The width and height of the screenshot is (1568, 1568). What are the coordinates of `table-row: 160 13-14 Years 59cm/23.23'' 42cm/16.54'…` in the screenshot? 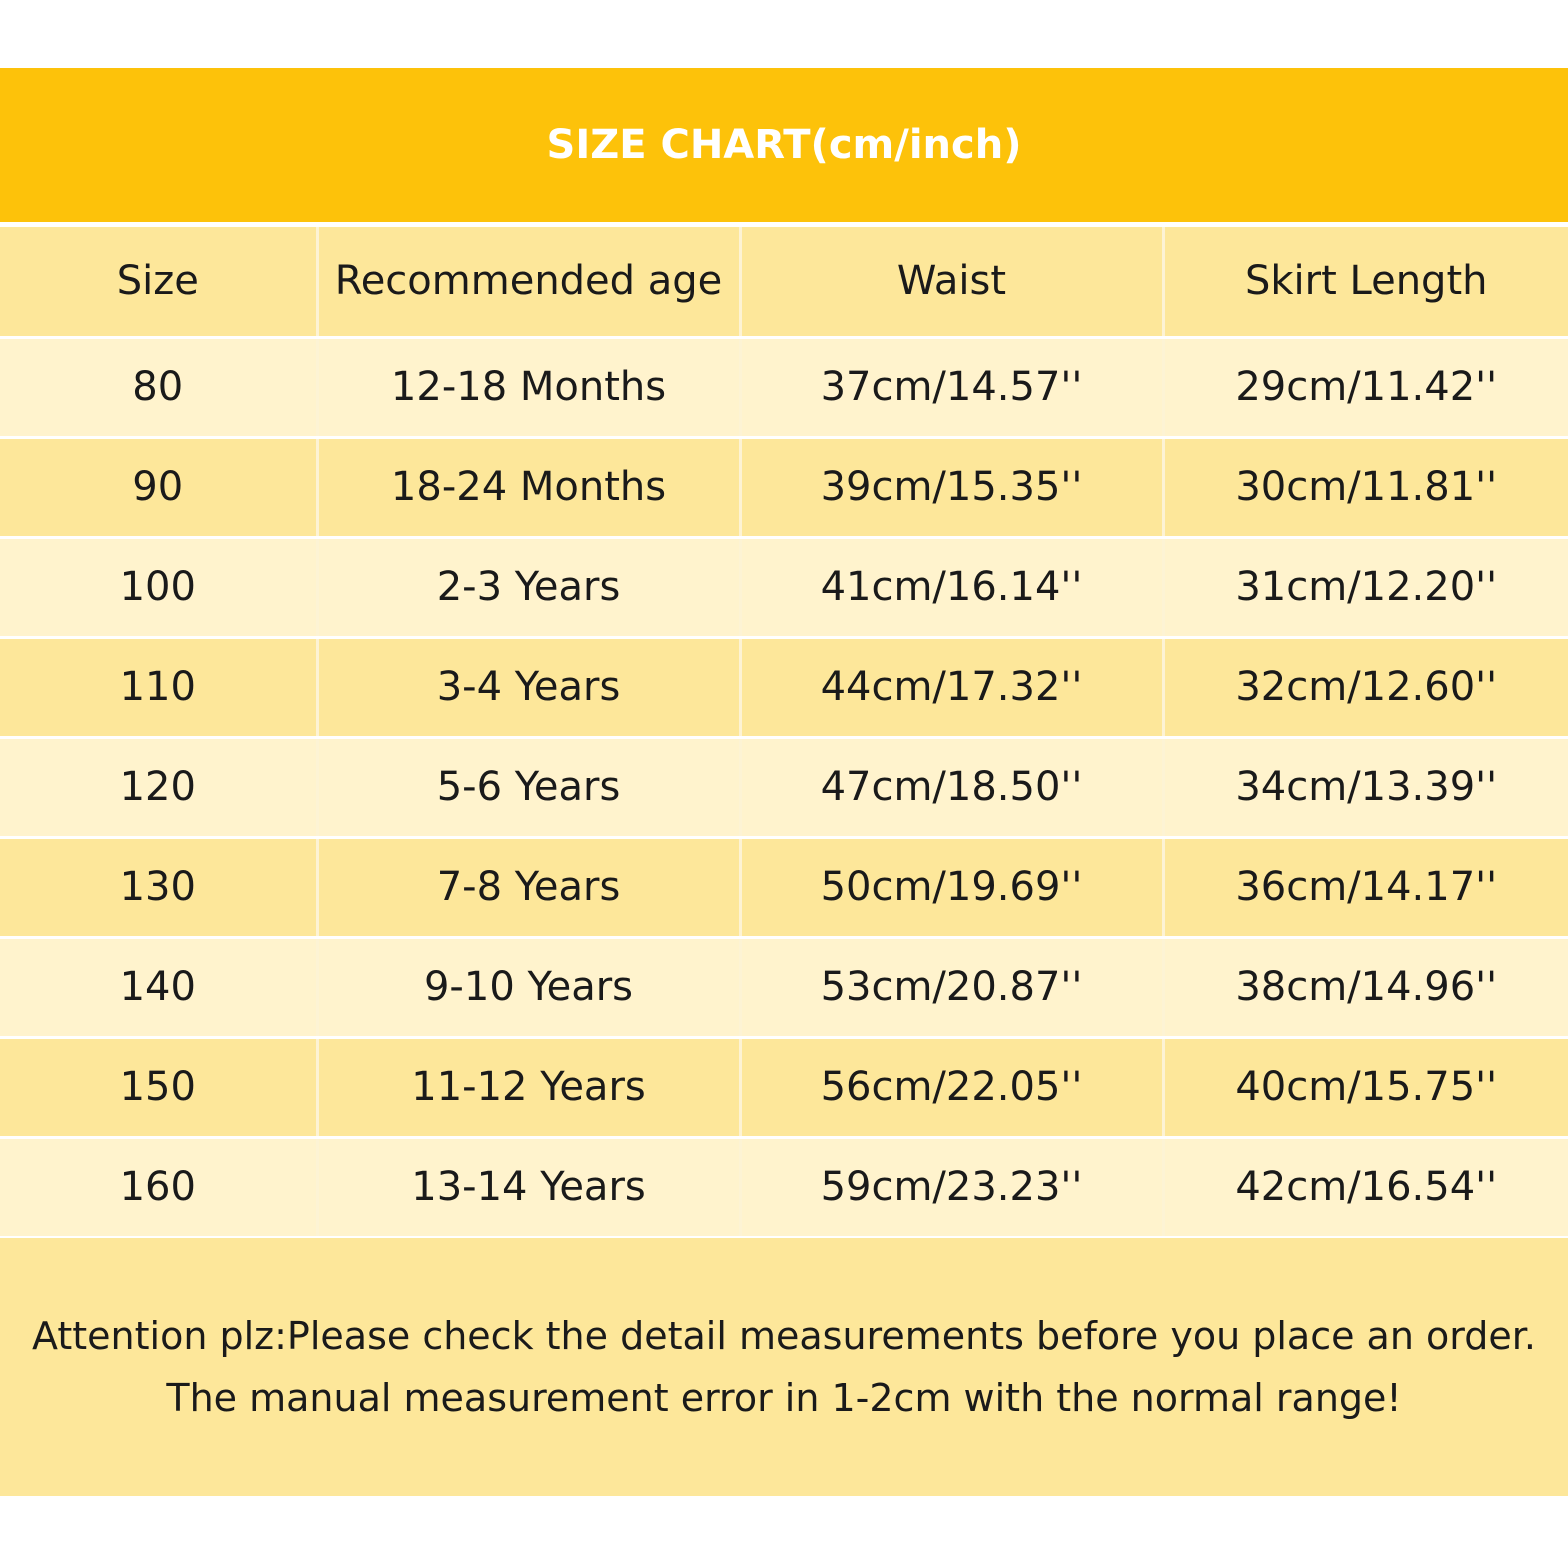 It's located at (784, 1188).